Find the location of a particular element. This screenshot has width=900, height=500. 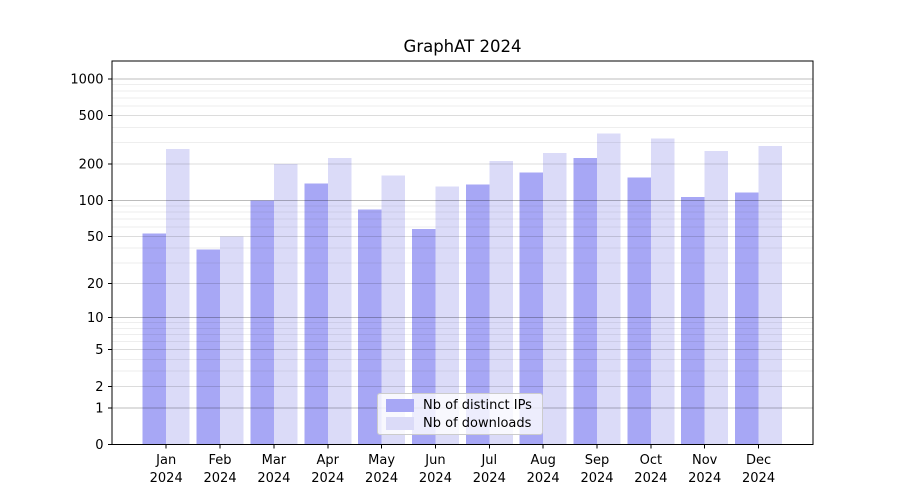

x-tick-label-month: Jul is located at coordinates (488, 460).